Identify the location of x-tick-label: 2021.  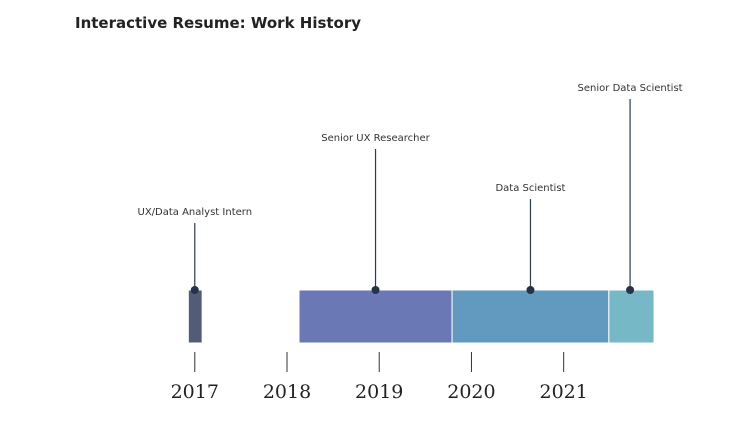
(563, 392).